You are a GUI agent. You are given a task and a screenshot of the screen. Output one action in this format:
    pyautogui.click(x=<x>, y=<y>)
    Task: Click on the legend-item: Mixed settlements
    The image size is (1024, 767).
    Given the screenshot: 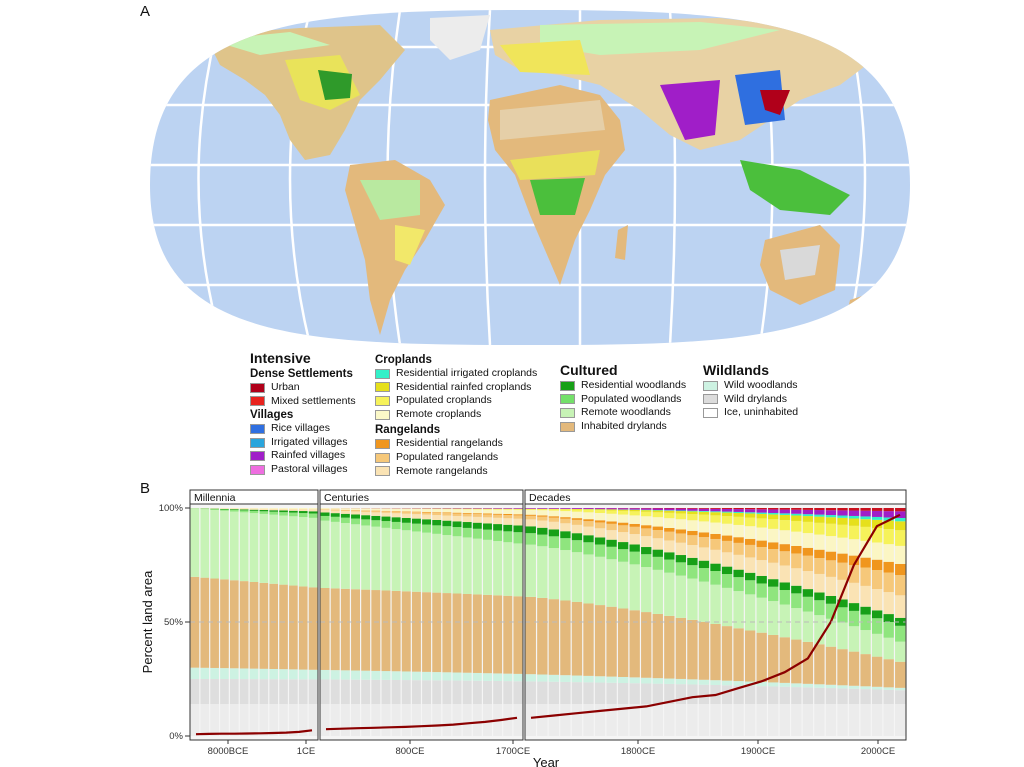 What is the action you would take?
    pyautogui.click(x=303, y=402)
    